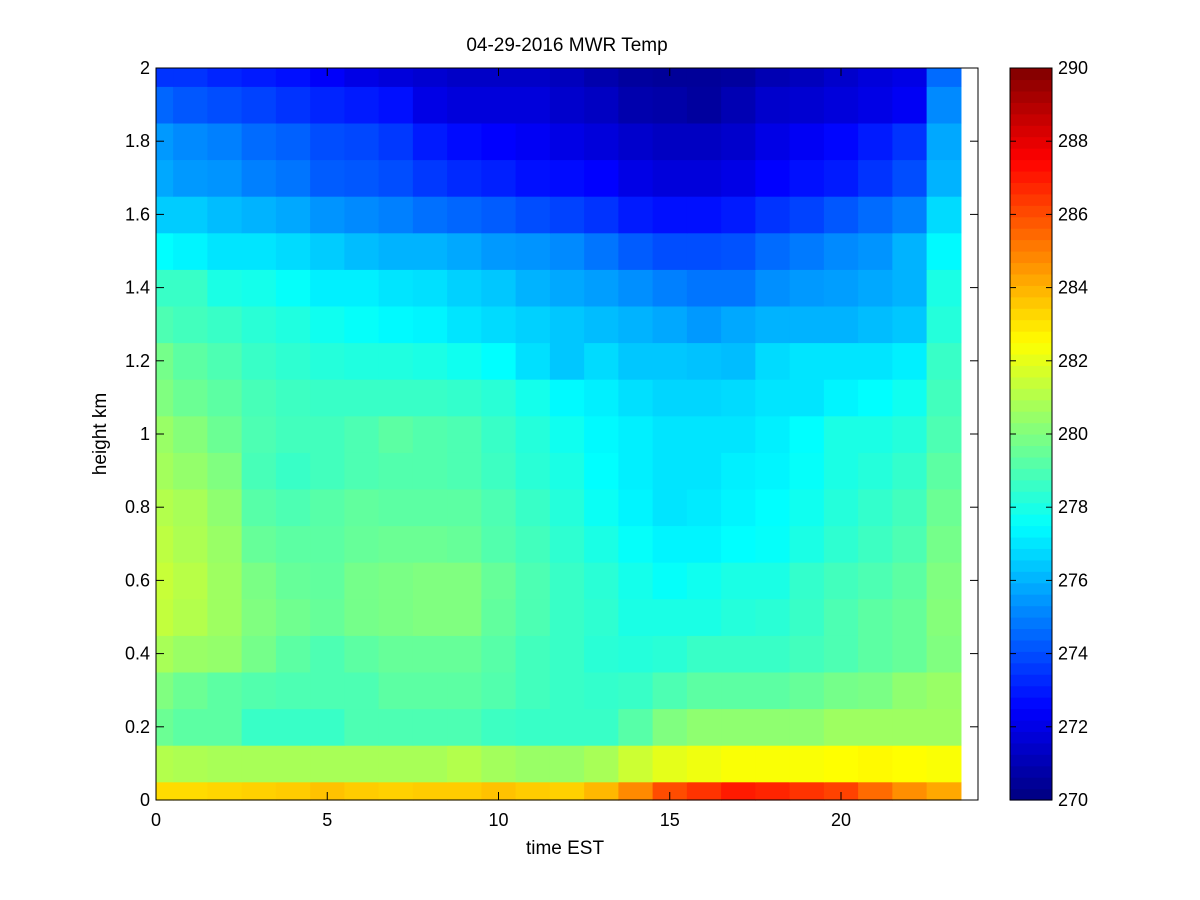  I want to click on x-tick-label: 15, so click(670, 820).